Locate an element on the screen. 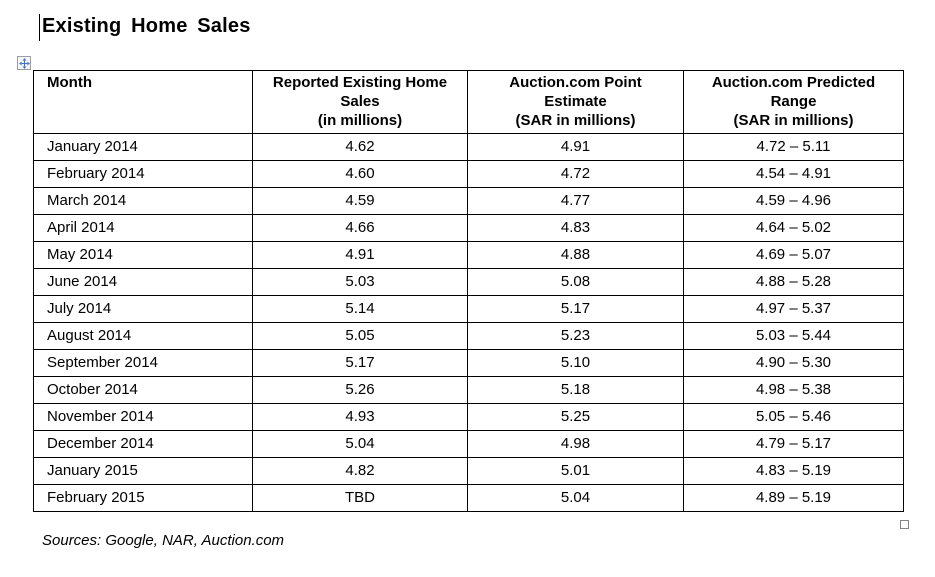  cell-point-estimate: 5.18 is located at coordinates (575, 390).